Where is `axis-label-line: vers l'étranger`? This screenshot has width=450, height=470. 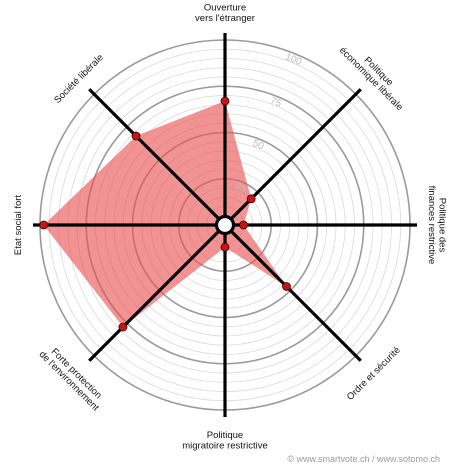
axis-label-line: vers l'étranger is located at coordinates (225, 18).